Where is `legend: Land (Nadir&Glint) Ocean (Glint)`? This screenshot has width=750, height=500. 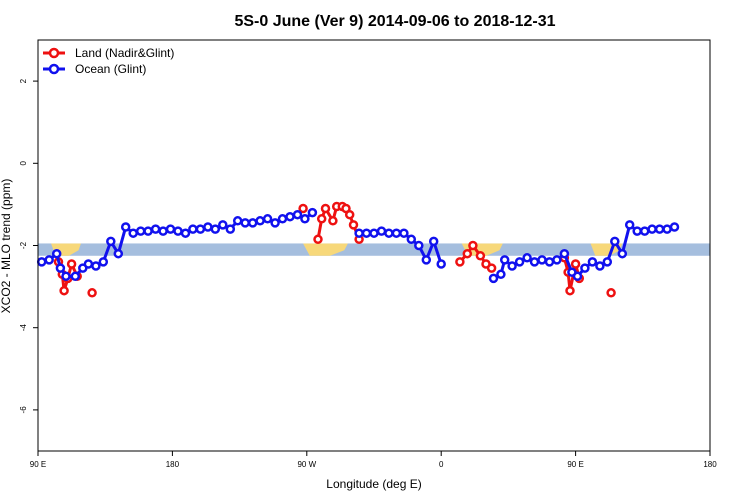 legend: Land (Nadir&Glint) Ocean (Glint) is located at coordinates (108, 61).